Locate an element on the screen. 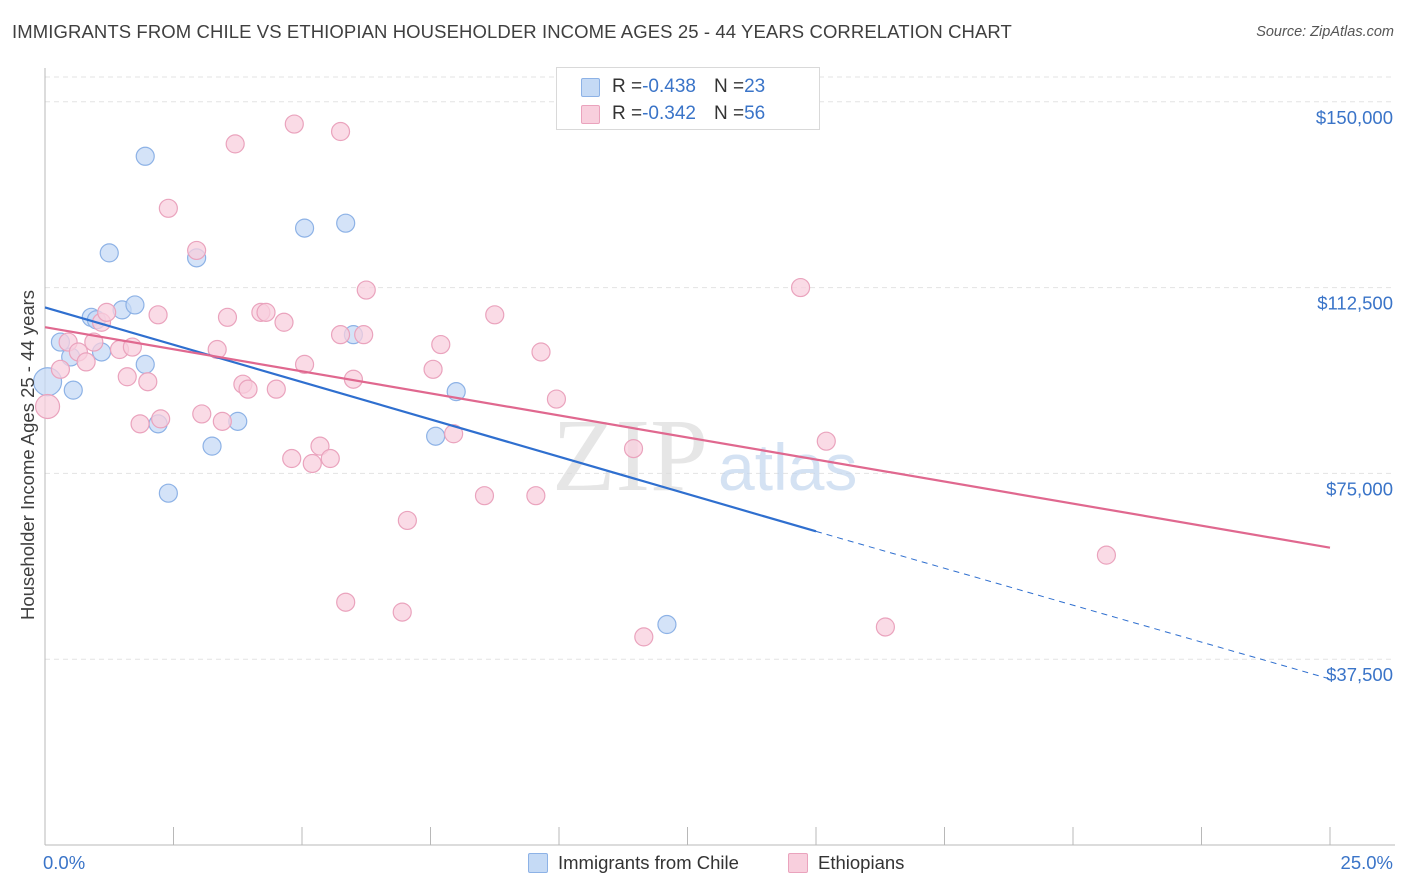 The image size is (1406, 892). watermark: ZIP atlas is located at coordinates (704, 455).